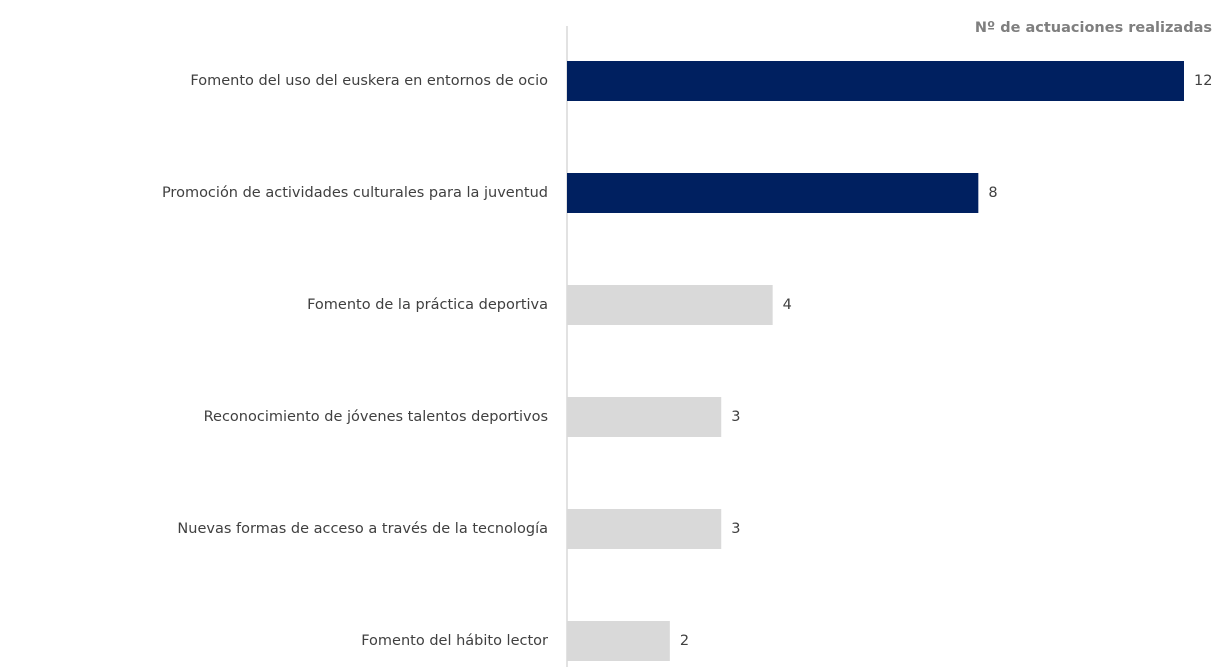 This screenshot has height=667, width=1226. Describe the element at coordinates (1203, 81) in the screenshot. I see `value-label: 12` at that location.